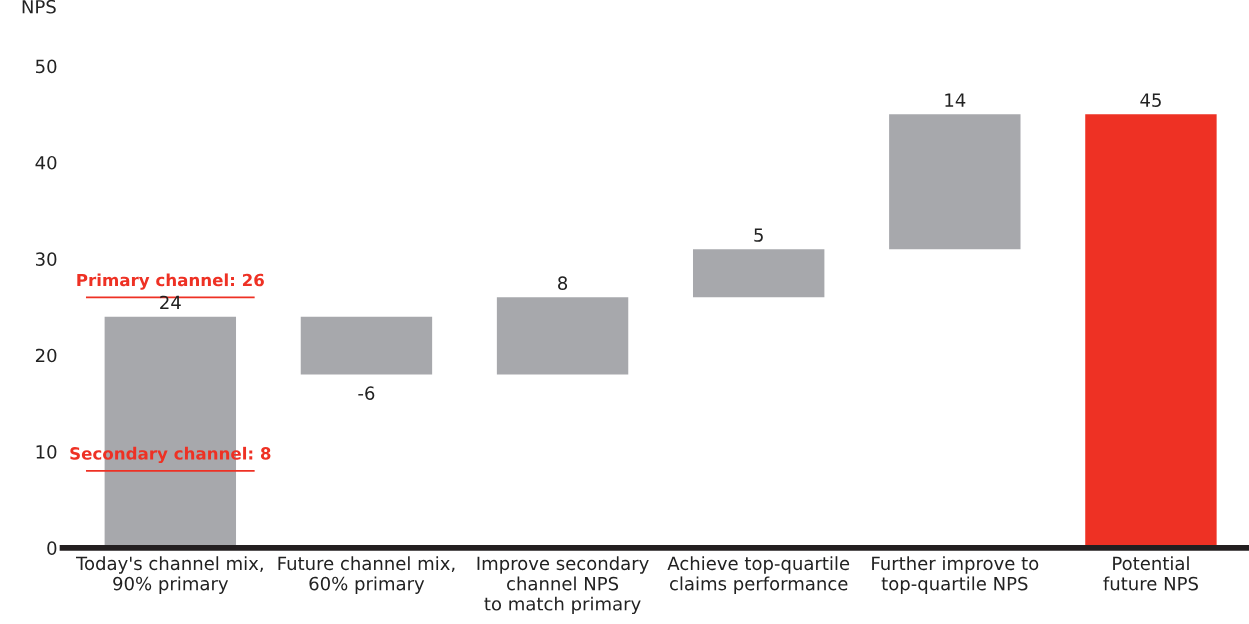 This screenshot has width=1249, height=624. I want to click on y-tick-label: 0, so click(52, 548).